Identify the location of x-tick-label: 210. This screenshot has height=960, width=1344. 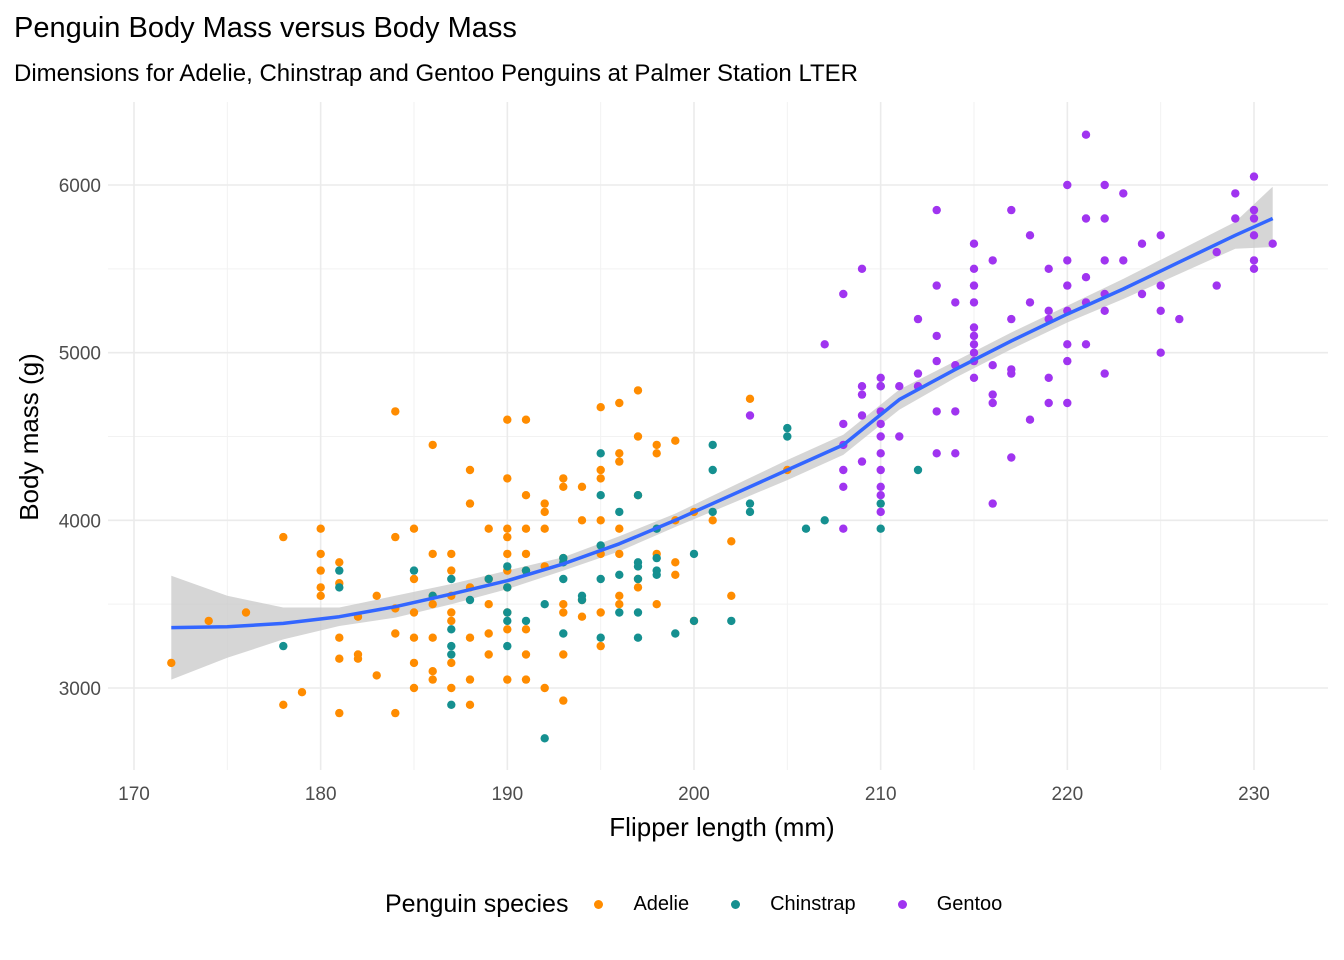
(881, 794).